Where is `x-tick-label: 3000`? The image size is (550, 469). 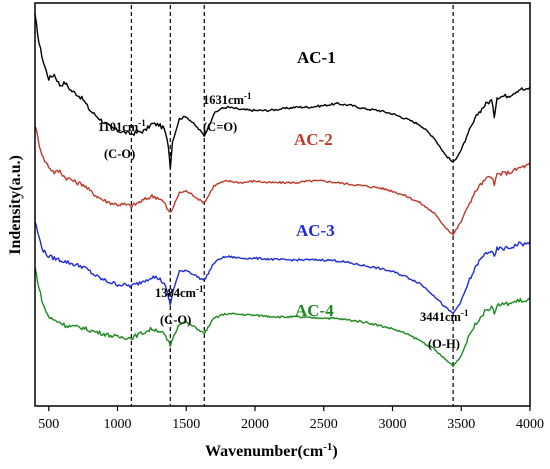
x-tick-label: 3000 is located at coordinates (393, 424).